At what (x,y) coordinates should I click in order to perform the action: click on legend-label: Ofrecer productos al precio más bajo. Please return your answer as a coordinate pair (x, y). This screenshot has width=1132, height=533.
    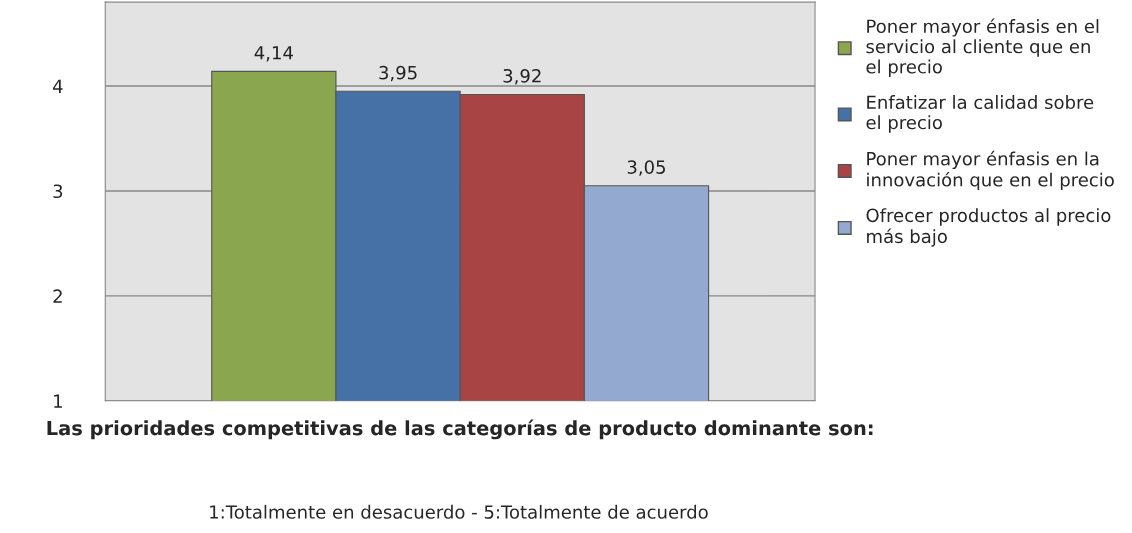
    Looking at the image, I should click on (988, 227).